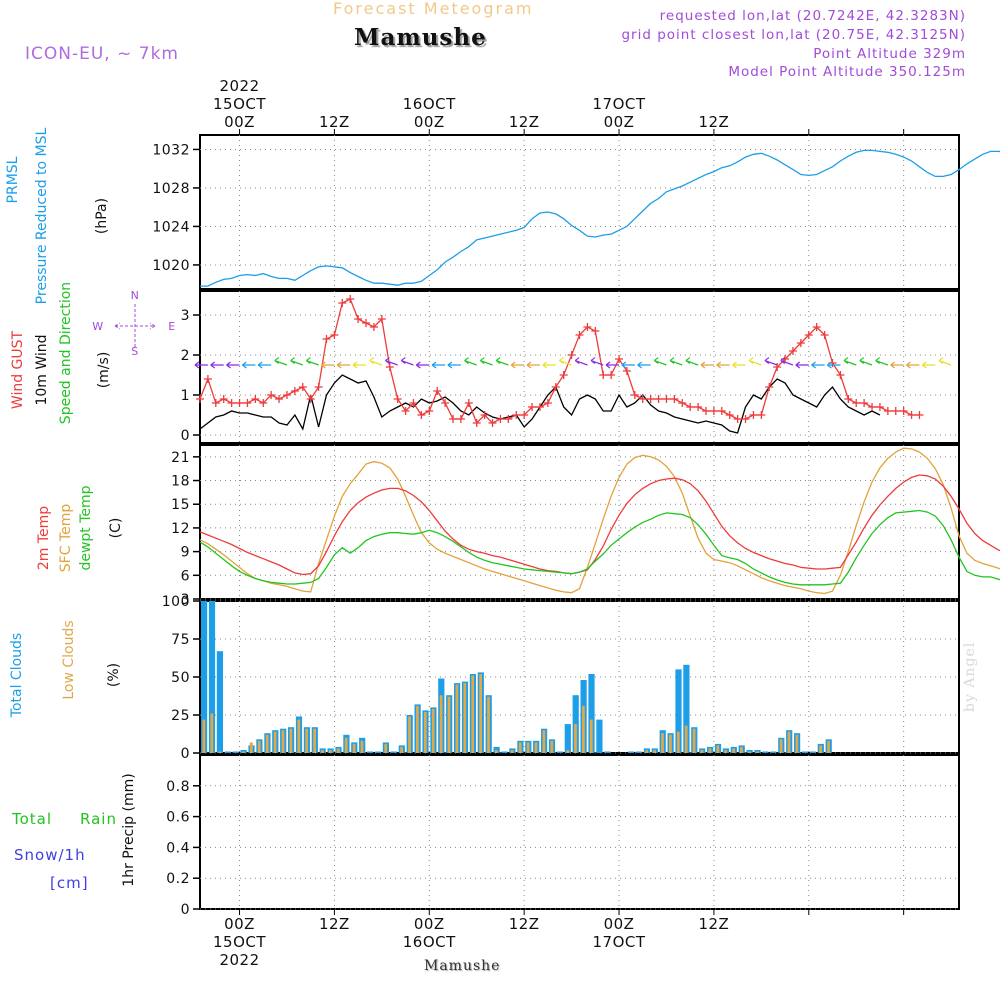  What do you see at coordinates (180, 716) in the screenshot?
I see `y-tick-label: 25` at bounding box center [180, 716].